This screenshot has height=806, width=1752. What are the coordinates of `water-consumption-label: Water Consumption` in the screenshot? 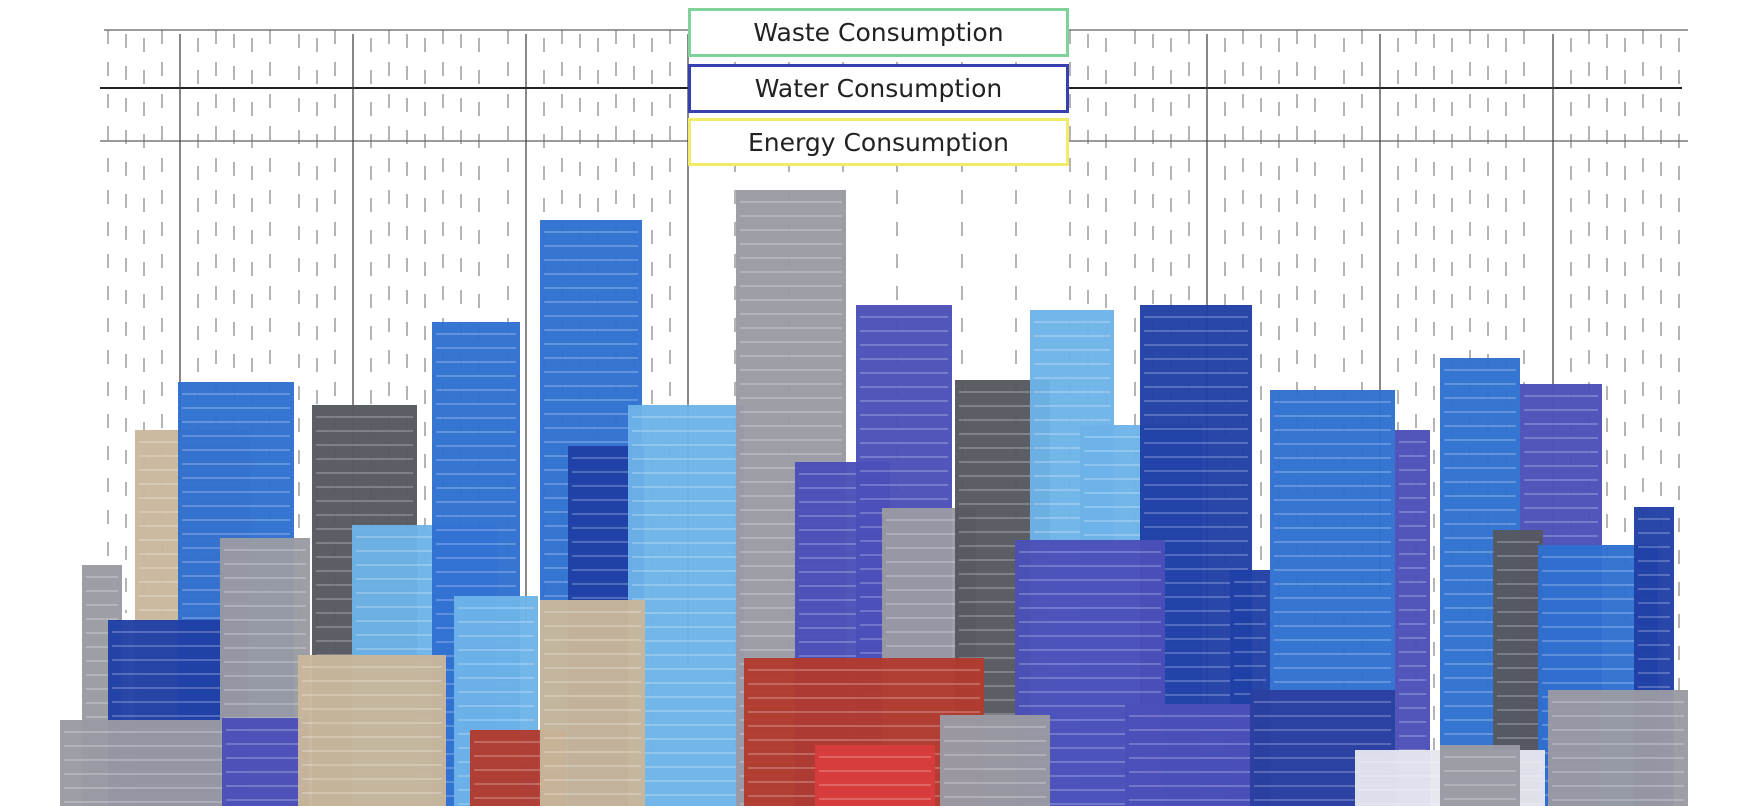 It's located at (878, 88).